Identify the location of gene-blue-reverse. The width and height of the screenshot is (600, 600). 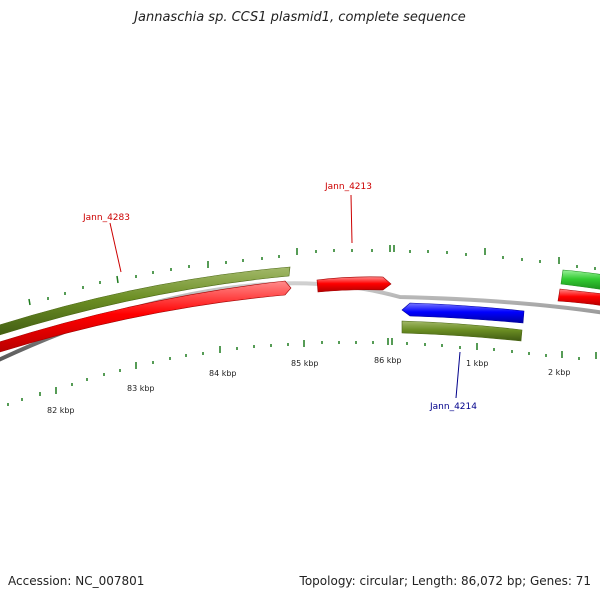
(463, 313).